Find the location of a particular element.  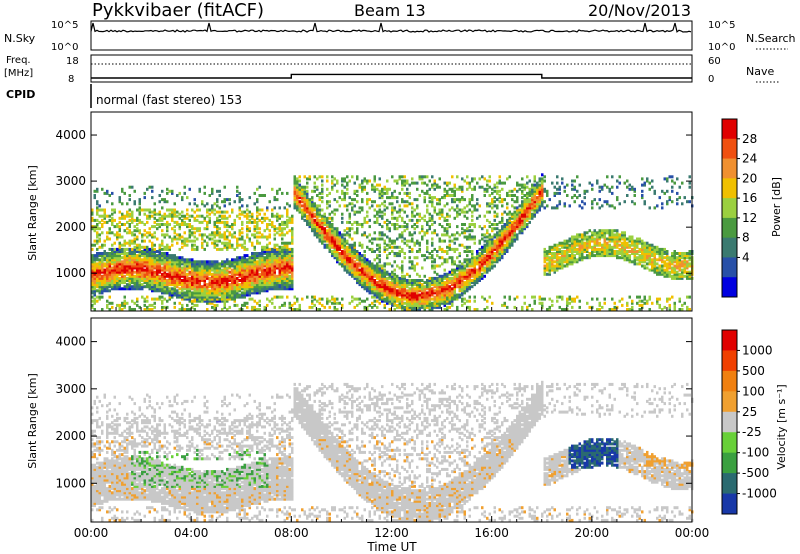

freq-label-line2: [MHz] is located at coordinates (18, 73).